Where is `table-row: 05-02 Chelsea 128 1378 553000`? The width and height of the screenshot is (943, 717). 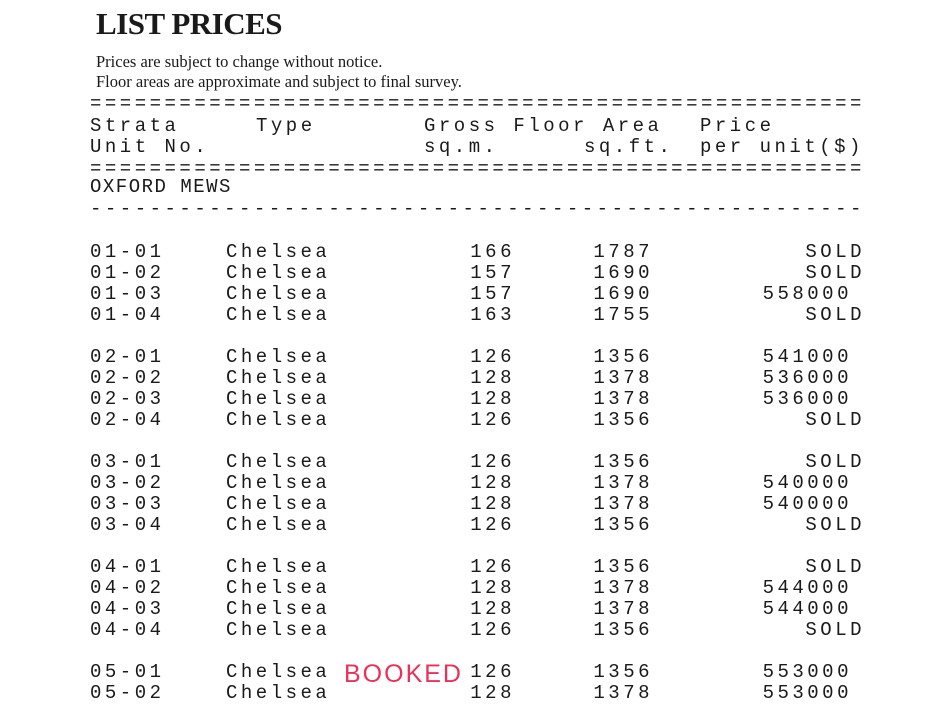 table-row: 05-02 Chelsea 128 1378 553000 is located at coordinates (471, 693).